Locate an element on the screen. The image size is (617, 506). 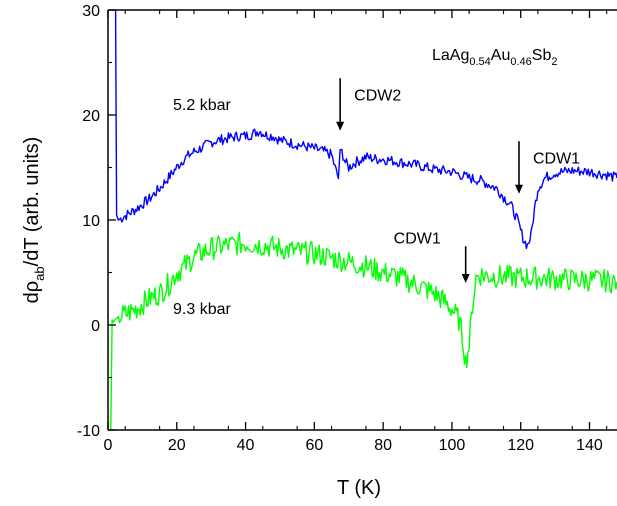
y-axis-title: dρab/dT (arb. units) is located at coordinates (34, 220).